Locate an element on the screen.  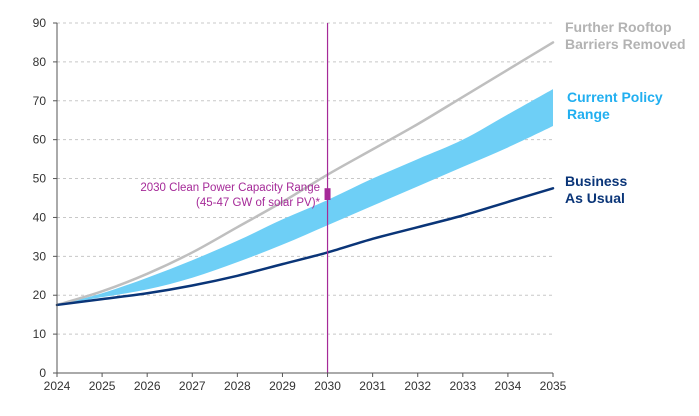
legend-line: Barriers Removed is located at coordinates (625, 44).